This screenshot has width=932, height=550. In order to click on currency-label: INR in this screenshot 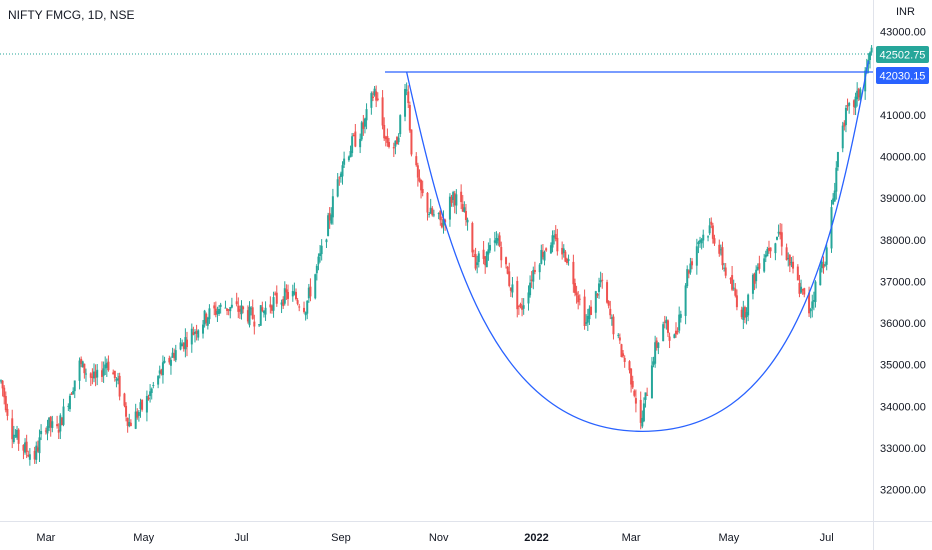, I will do `click(905, 12)`.